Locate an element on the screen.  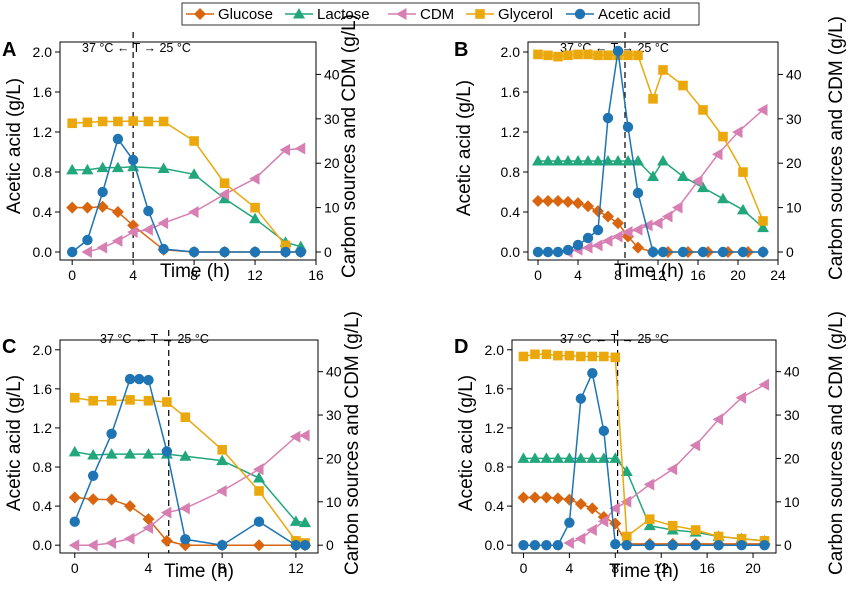
series-acetic-acid-d is located at coordinates (644, 459).